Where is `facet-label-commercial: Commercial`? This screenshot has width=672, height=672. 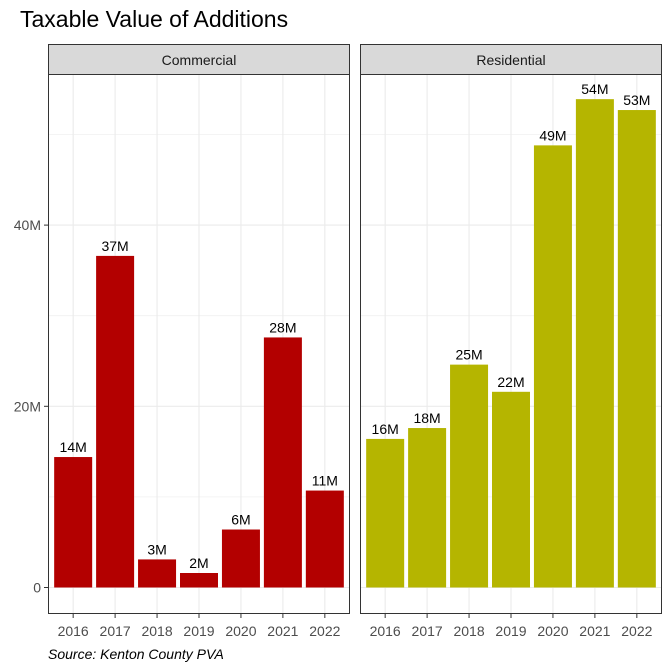 facet-label-commercial: Commercial is located at coordinates (199, 60).